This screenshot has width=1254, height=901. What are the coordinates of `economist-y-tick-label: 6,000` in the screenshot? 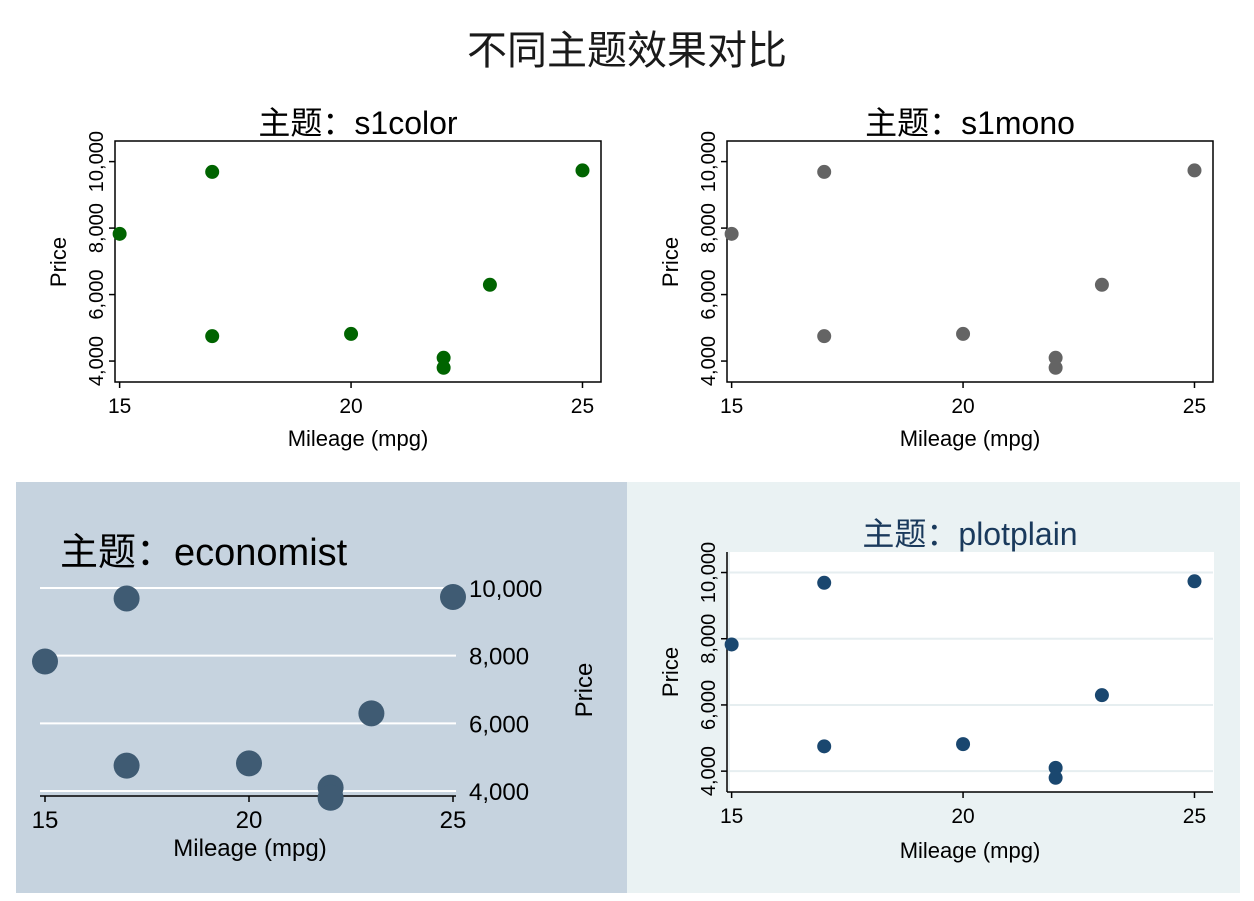 It's located at (499, 724).